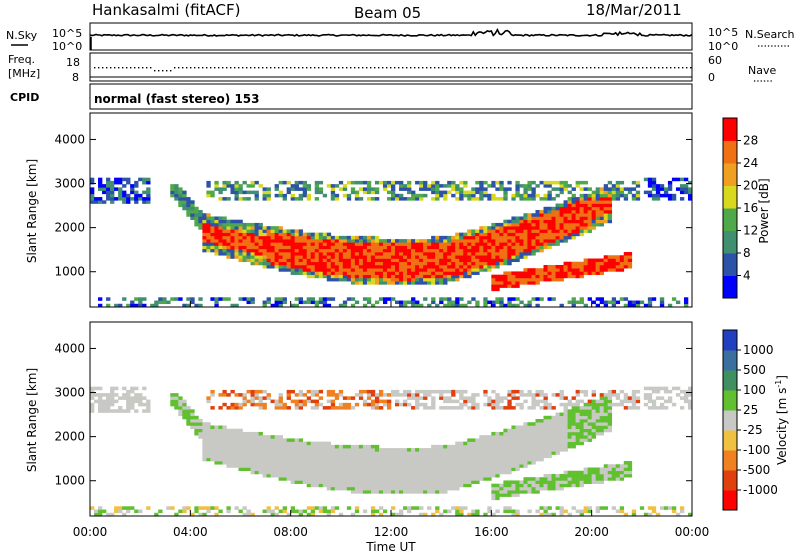 The height and width of the screenshot is (558, 800). Describe the element at coordinates (730, 480) in the screenshot. I see `velocity-colorbar-swatch` at that location.